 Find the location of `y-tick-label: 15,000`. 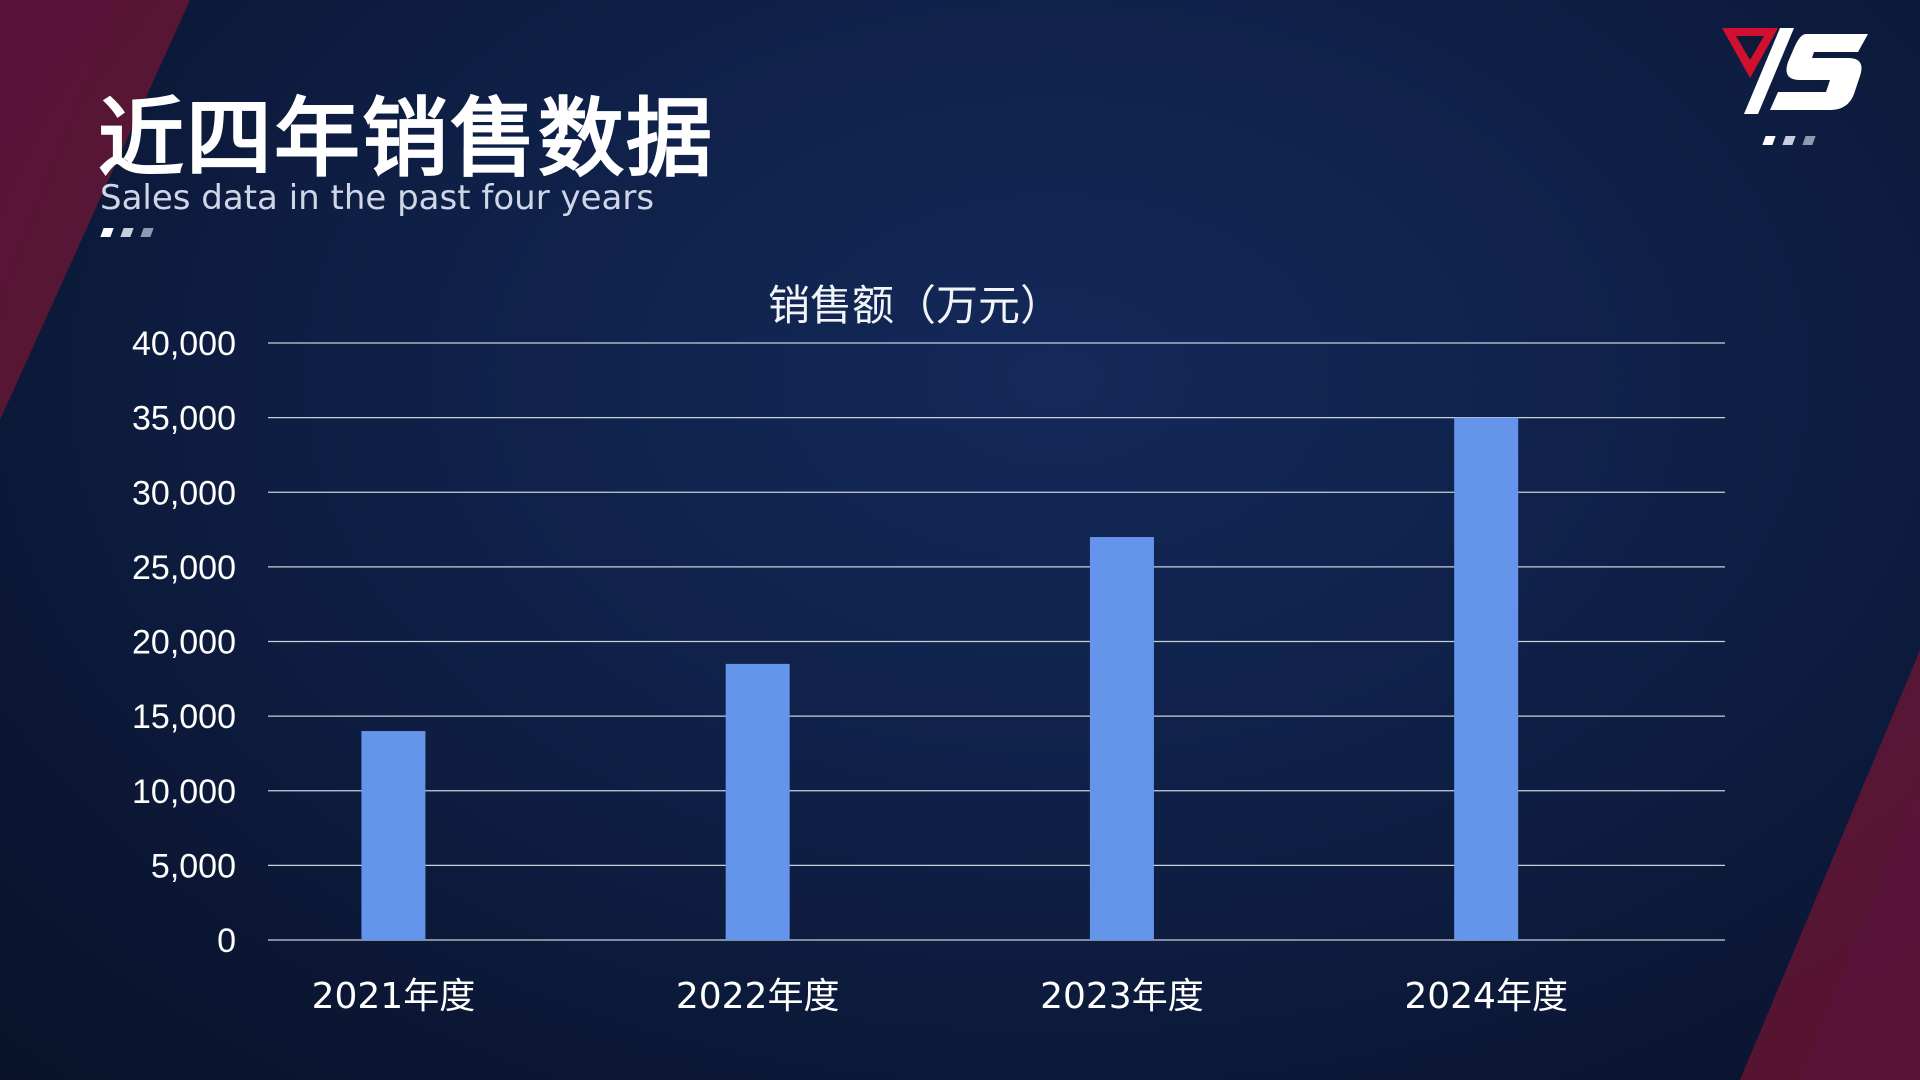

y-tick-label: 15,000 is located at coordinates (184, 717).